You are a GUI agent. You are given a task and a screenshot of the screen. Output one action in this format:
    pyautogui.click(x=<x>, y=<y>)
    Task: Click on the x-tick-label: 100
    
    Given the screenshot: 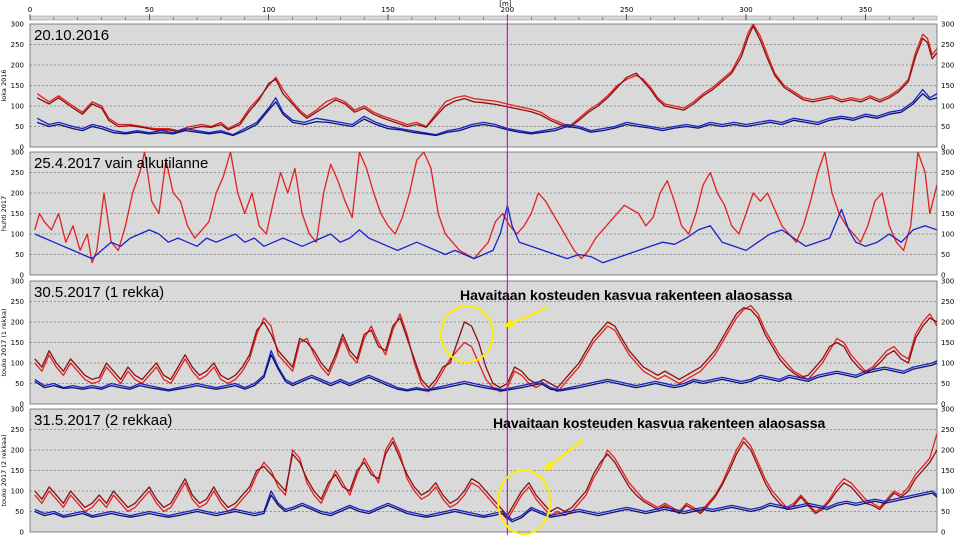 What is the action you would take?
    pyautogui.click(x=268, y=10)
    